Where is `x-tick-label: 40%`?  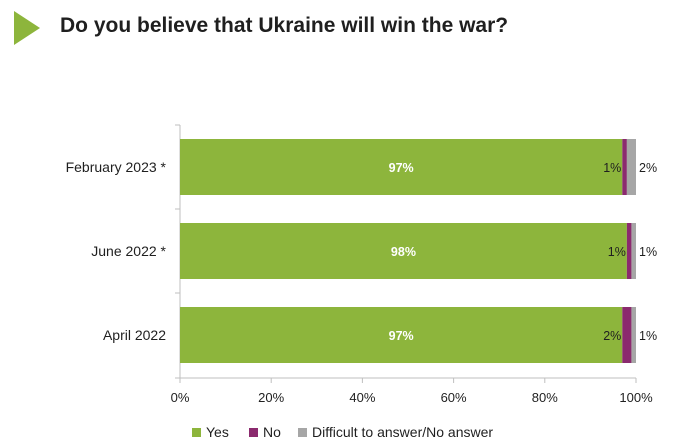
x-tick-label: 40% is located at coordinates (362, 397).